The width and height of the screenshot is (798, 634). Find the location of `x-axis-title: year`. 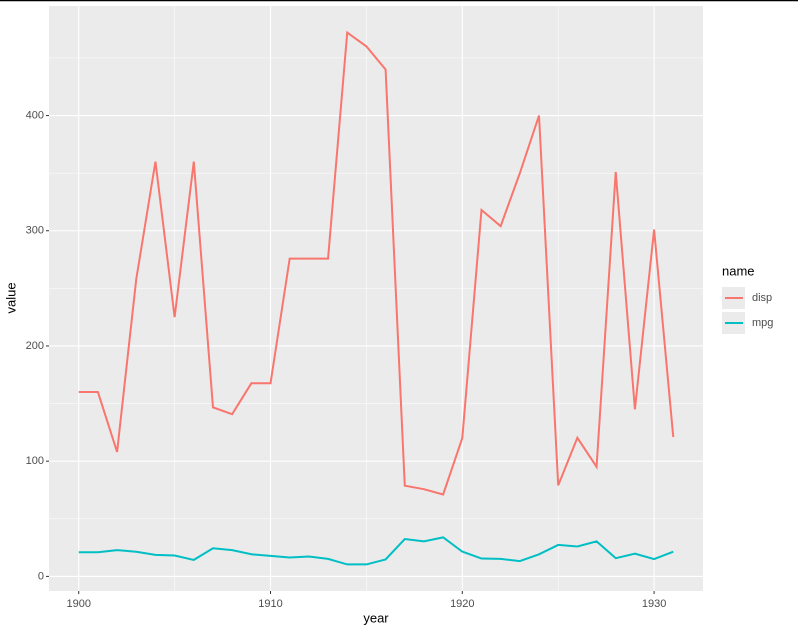

x-axis-title: year is located at coordinates (376, 617).